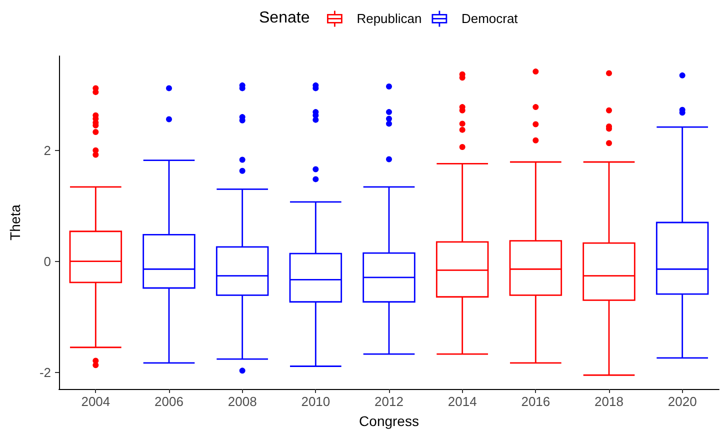  Describe the element at coordinates (284, 18) in the screenshot. I see `legend-title: Senate` at that location.